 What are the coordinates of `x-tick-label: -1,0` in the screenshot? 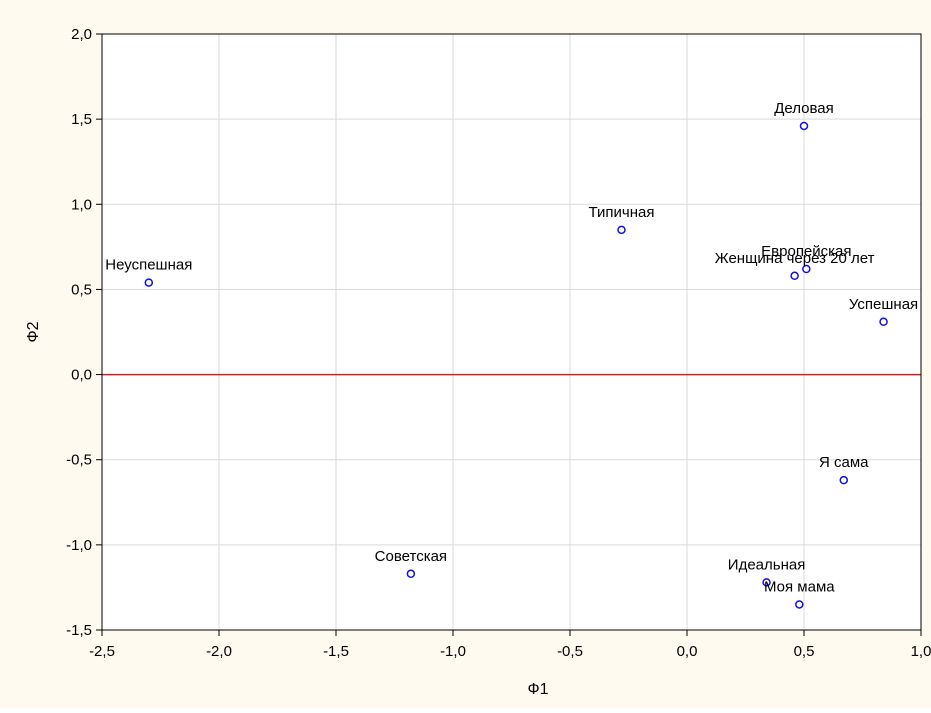 It's located at (453, 651).